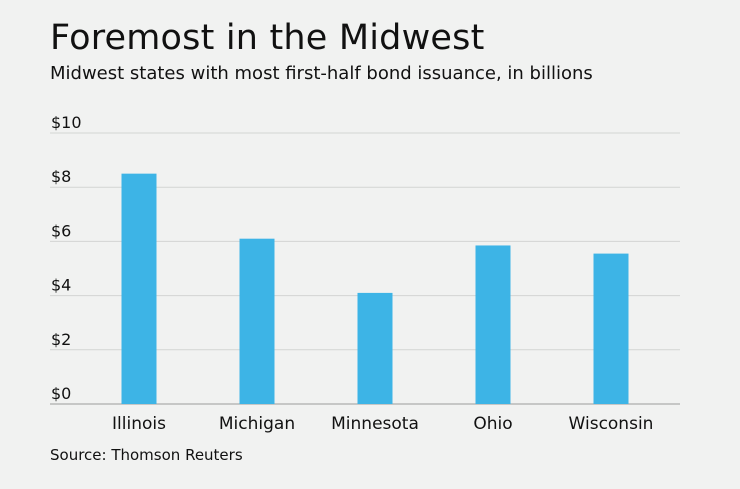 The height and width of the screenshot is (489, 740). What do you see at coordinates (492, 424) in the screenshot?
I see `x-category-label: Ohio` at bounding box center [492, 424].